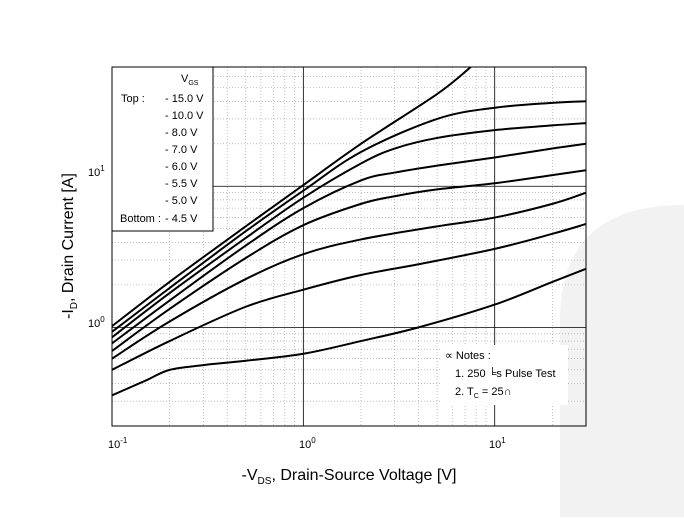 Image resolution: width=684 pixels, height=522 pixels. Describe the element at coordinates (96, 322) in the screenshot. I see `y-tick-label: 10⁰` at that location.